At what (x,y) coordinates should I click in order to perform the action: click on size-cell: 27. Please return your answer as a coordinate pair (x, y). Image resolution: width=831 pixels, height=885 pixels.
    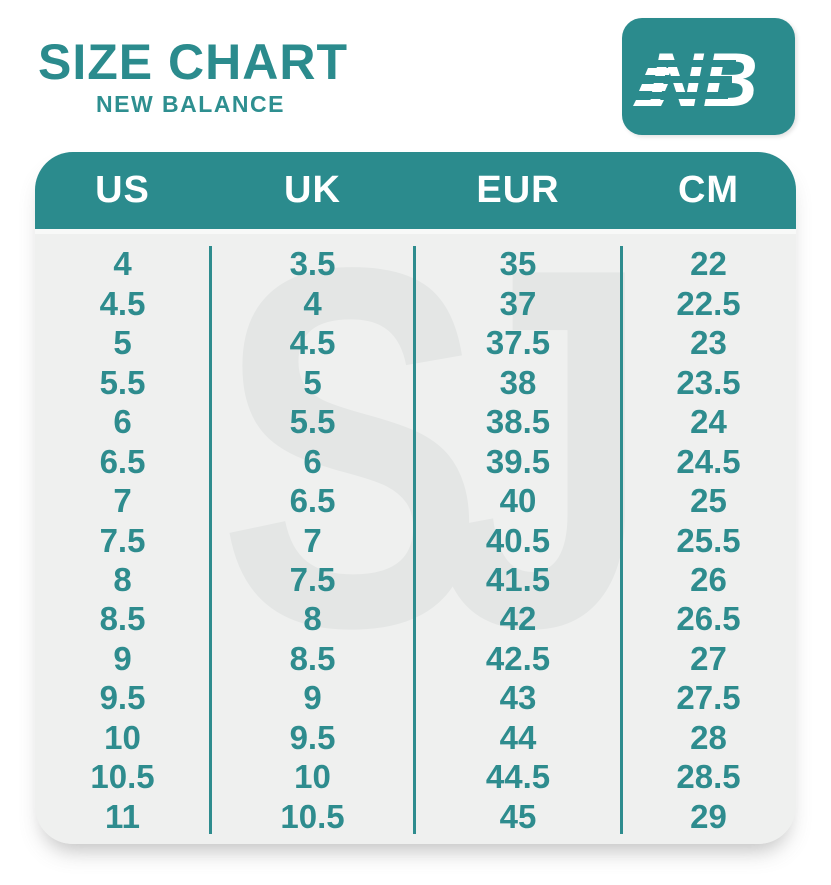
    Looking at the image, I should click on (708, 658).